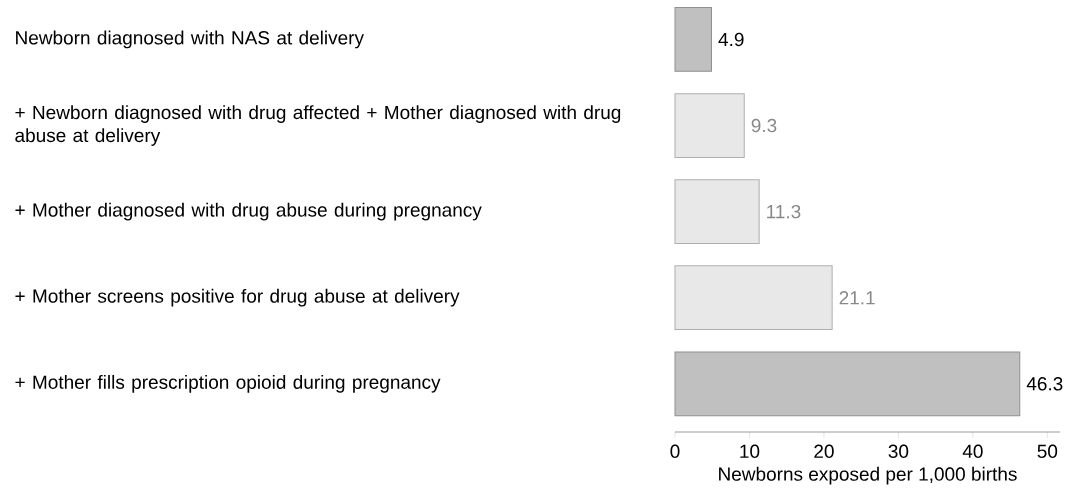 This screenshot has height=499, width=1080. I want to click on y-tick-label: + Mother fills prescription opioid during pregnancy, so click(228, 383).